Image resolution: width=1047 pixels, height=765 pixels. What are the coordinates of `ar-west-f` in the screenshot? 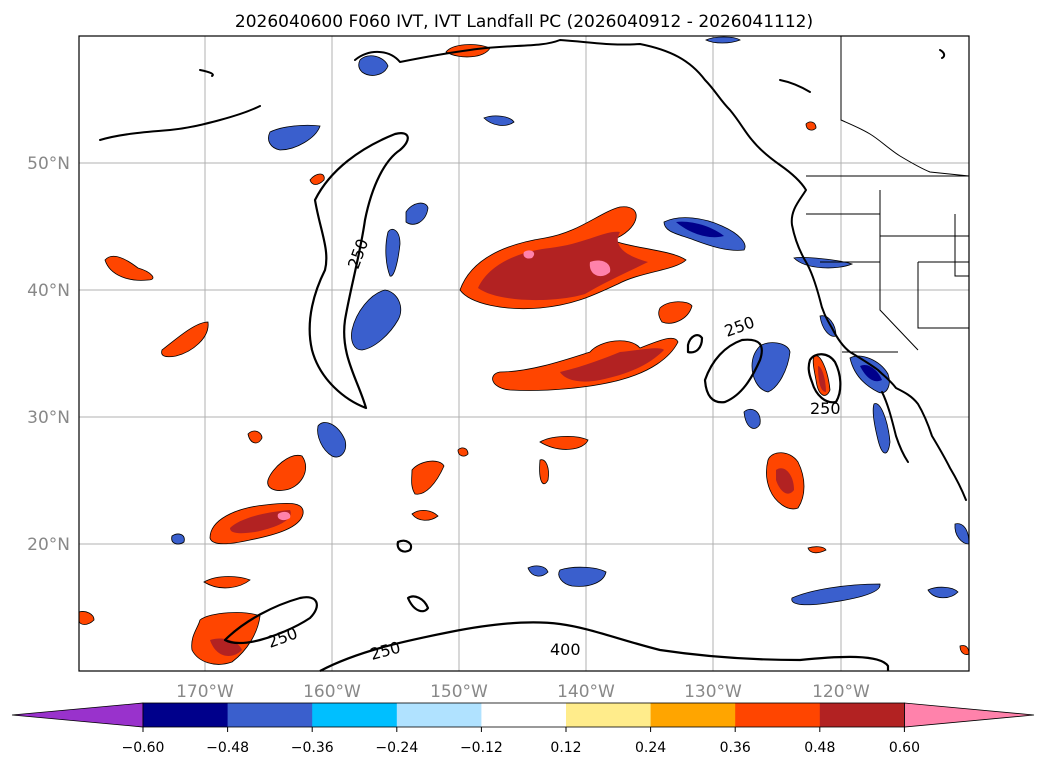 It's located at (255, 437).